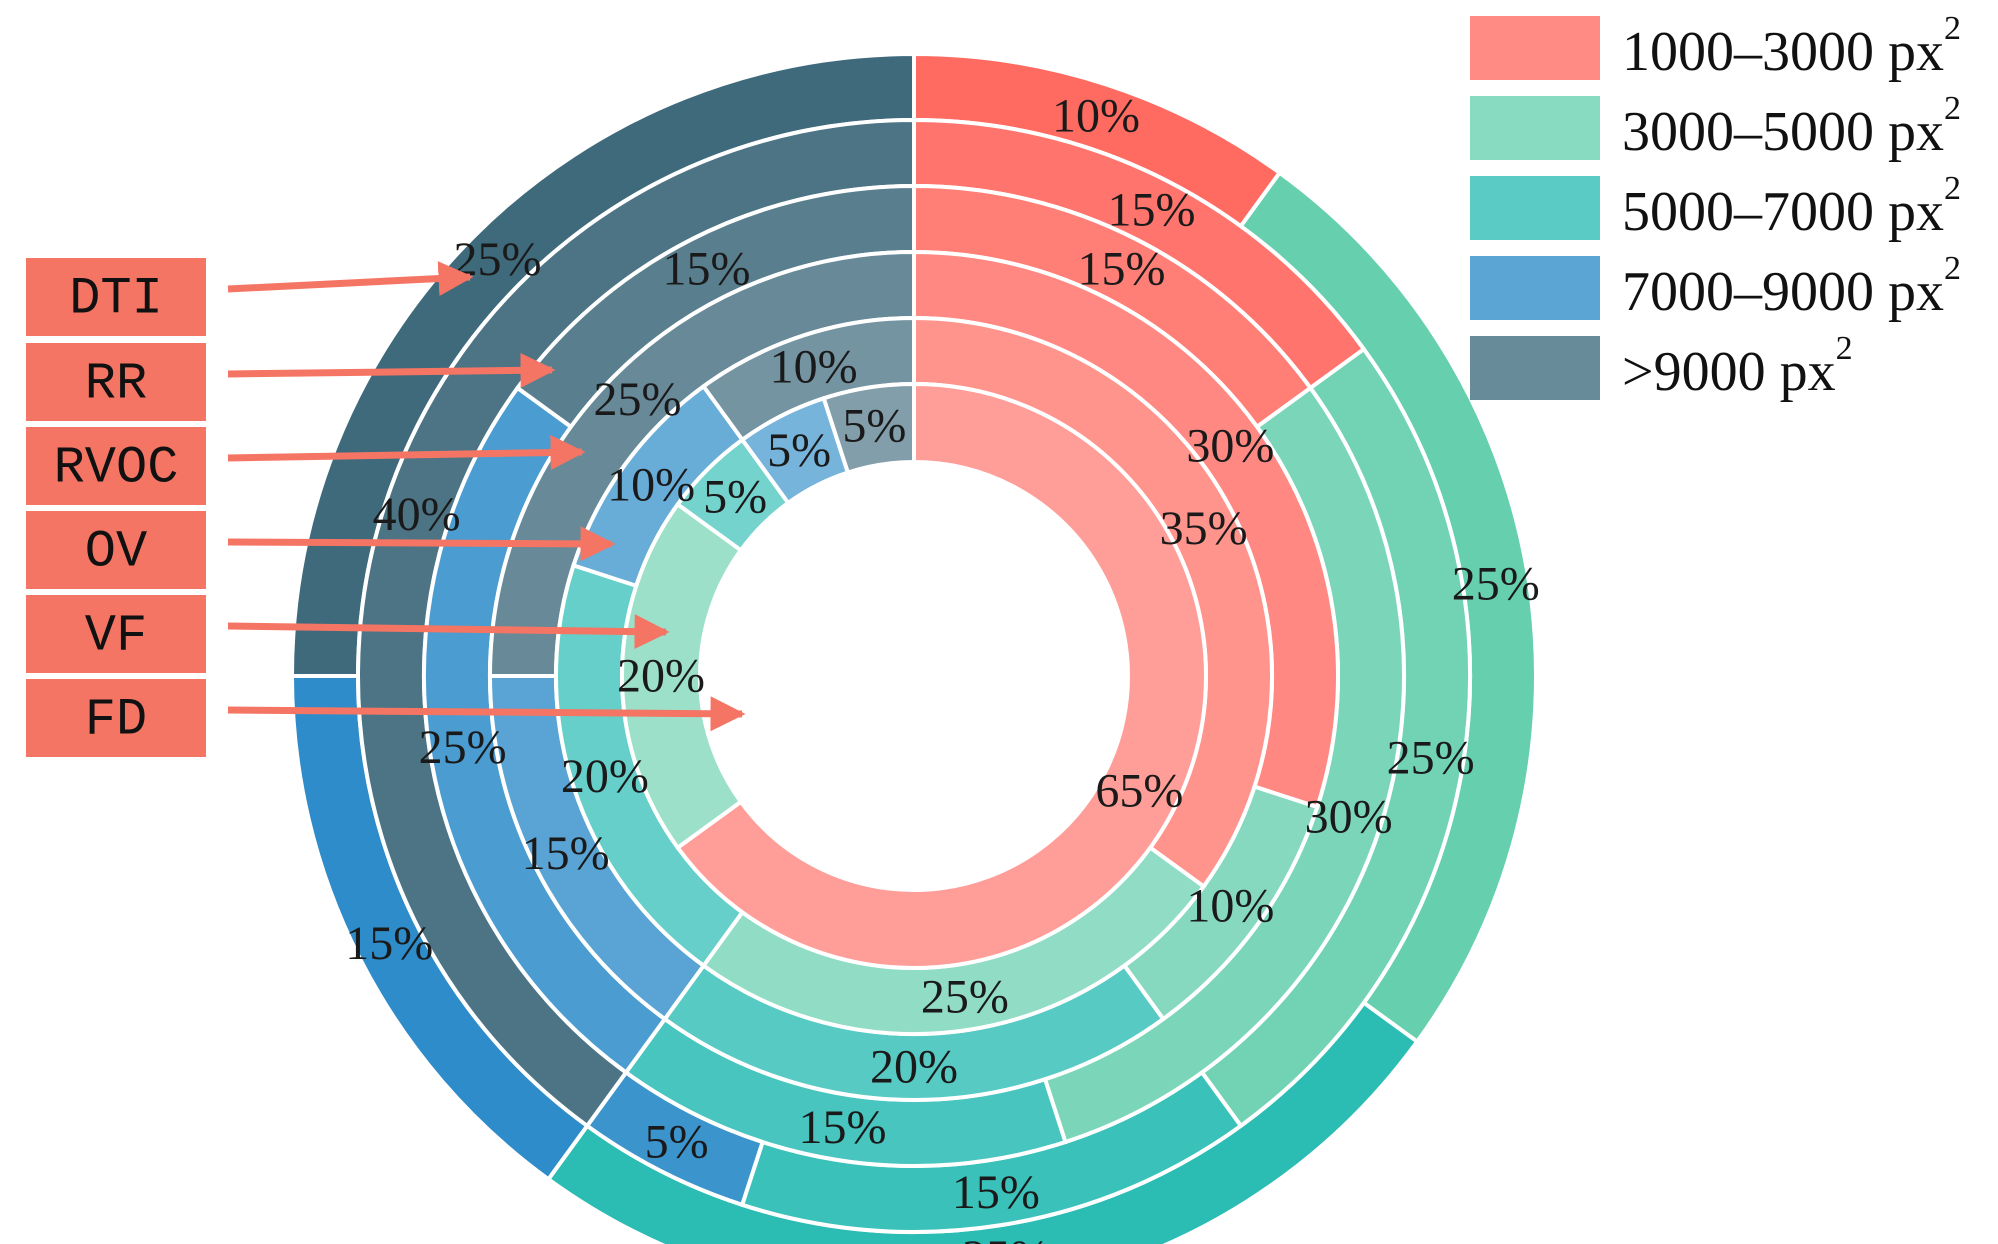  Describe the element at coordinates (707, 268) in the screenshot. I see `percent-label-rvoc-4: 15%` at that location.